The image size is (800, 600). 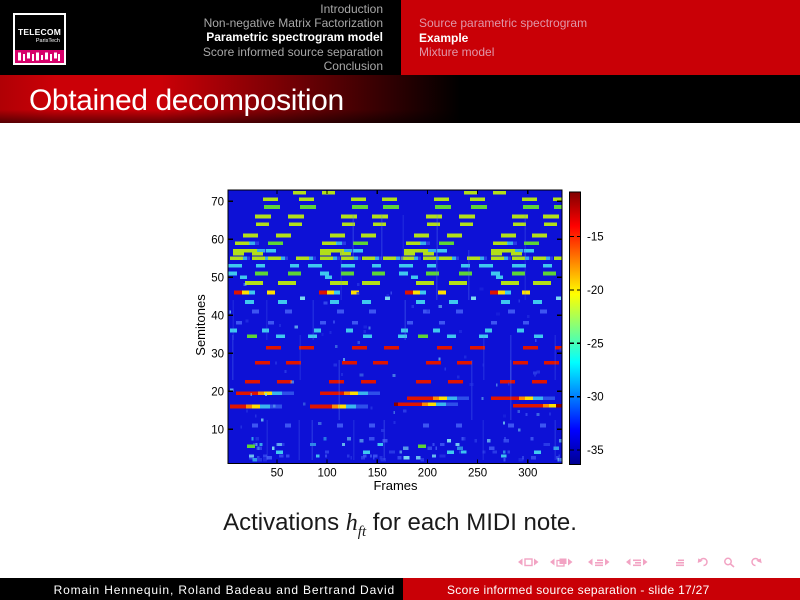 I want to click on svg-text: 60, so click(x=217, y=240).